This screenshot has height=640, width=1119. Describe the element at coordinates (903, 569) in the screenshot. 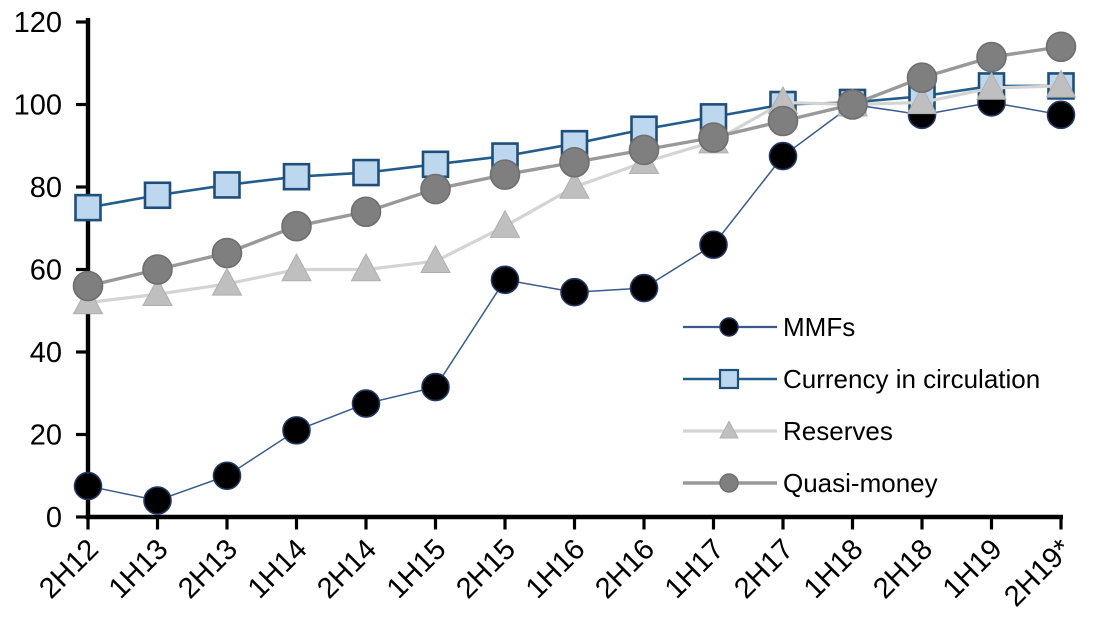

I see `x-tick-label: 2H18` at that location.